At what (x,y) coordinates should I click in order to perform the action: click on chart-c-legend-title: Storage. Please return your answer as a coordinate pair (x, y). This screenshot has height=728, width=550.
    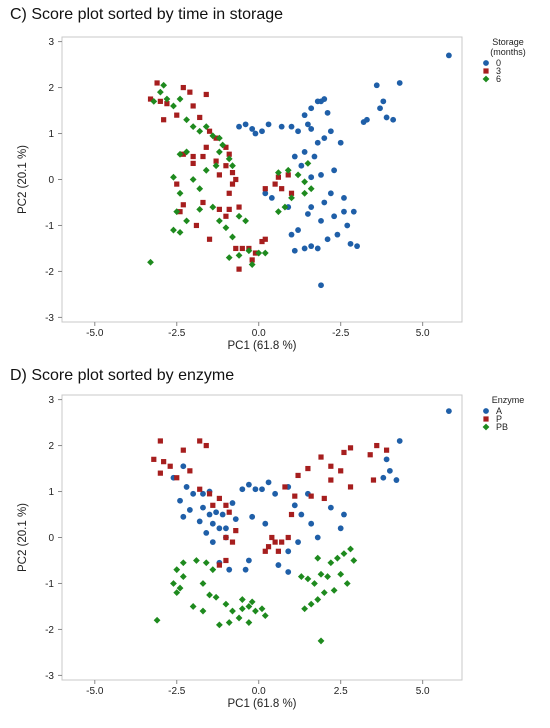
    Looking at the image, I should click on (508, 42).